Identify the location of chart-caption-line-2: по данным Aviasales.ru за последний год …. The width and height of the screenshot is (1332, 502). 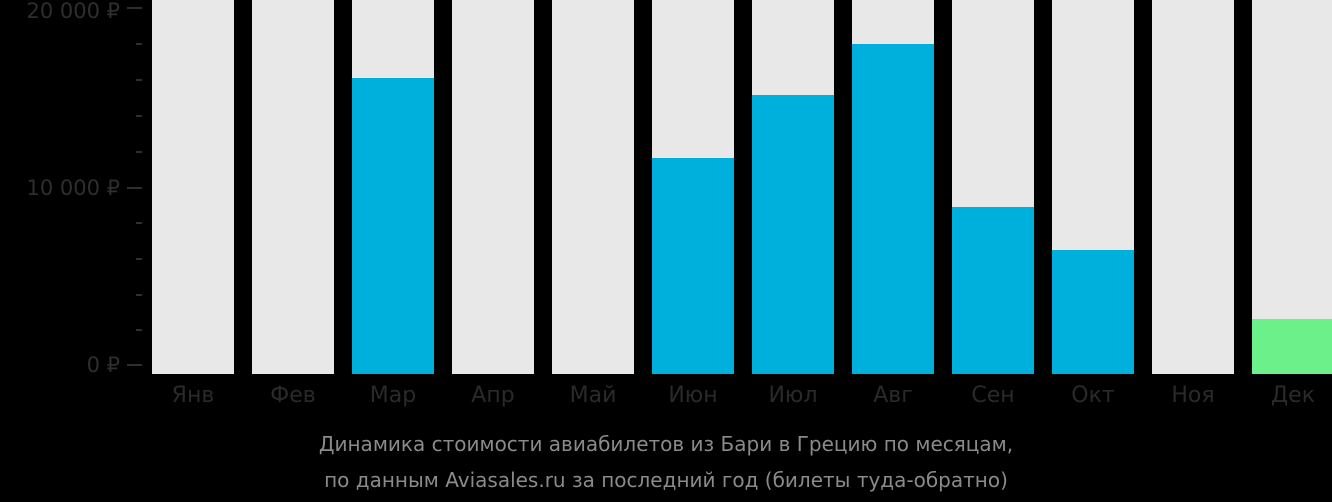
(666, 480).